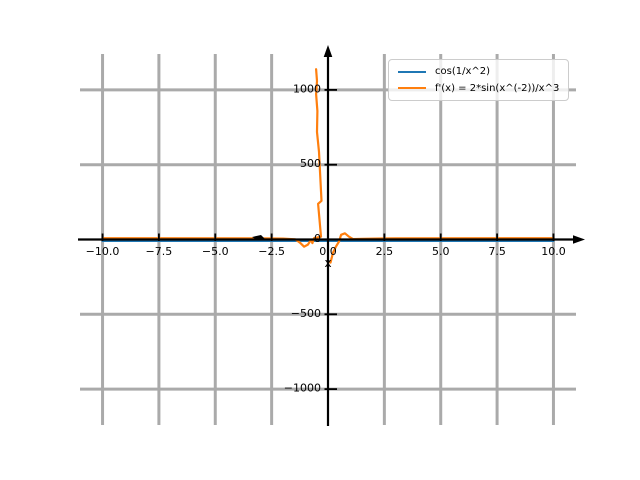  I want to click on y-tick-label: 500, so click(310, 163).